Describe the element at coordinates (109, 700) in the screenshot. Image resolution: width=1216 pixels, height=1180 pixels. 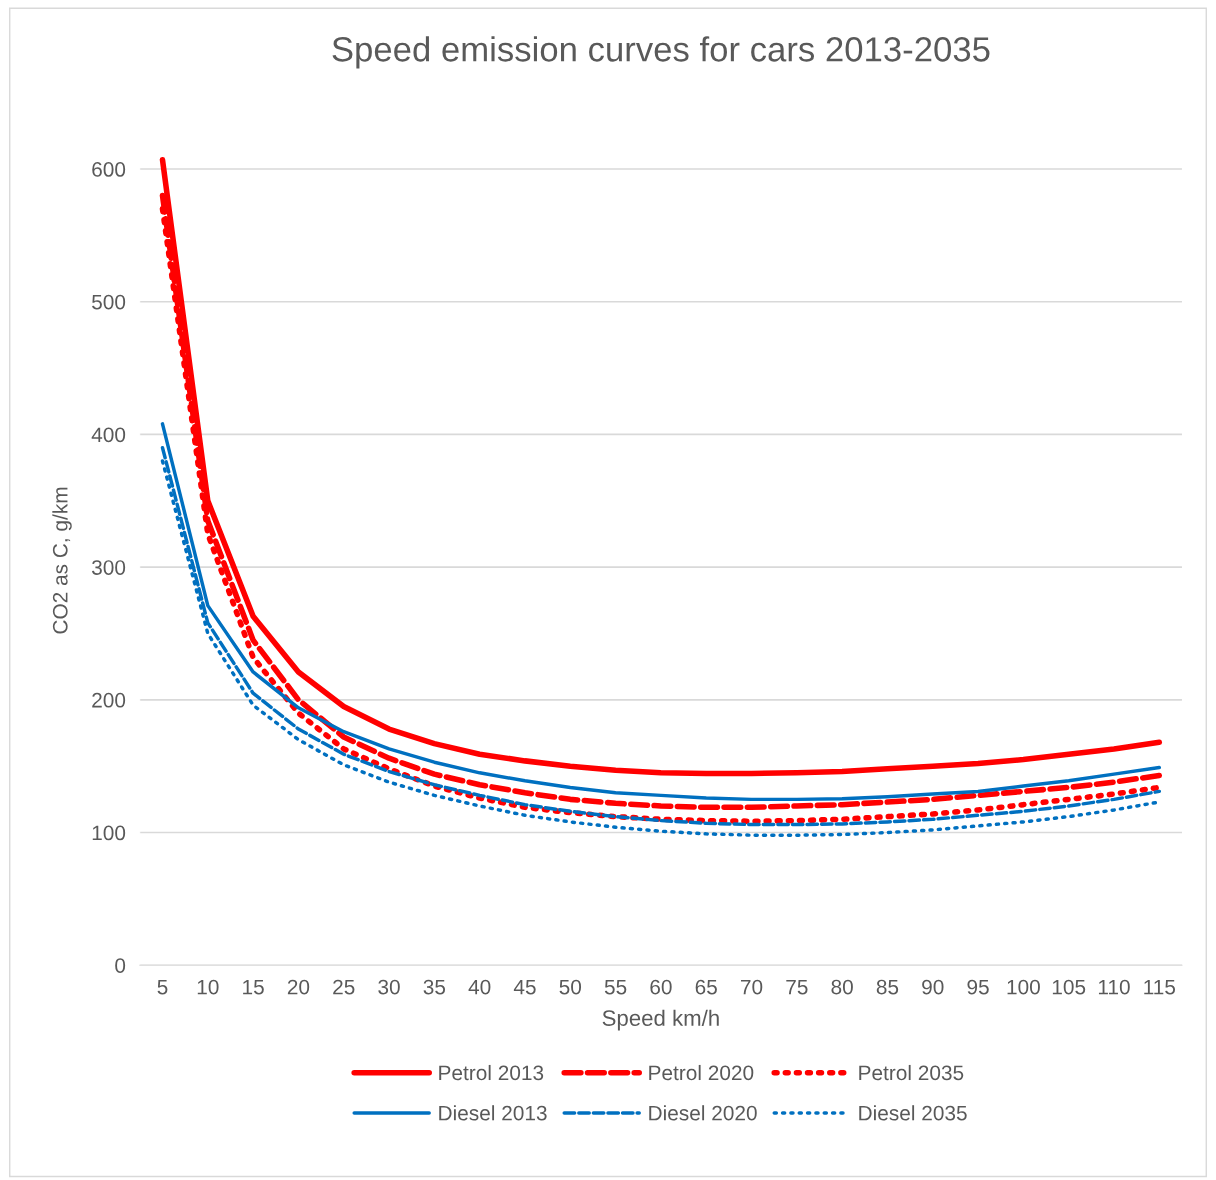
I see `y-tick-label: 200` at that location.